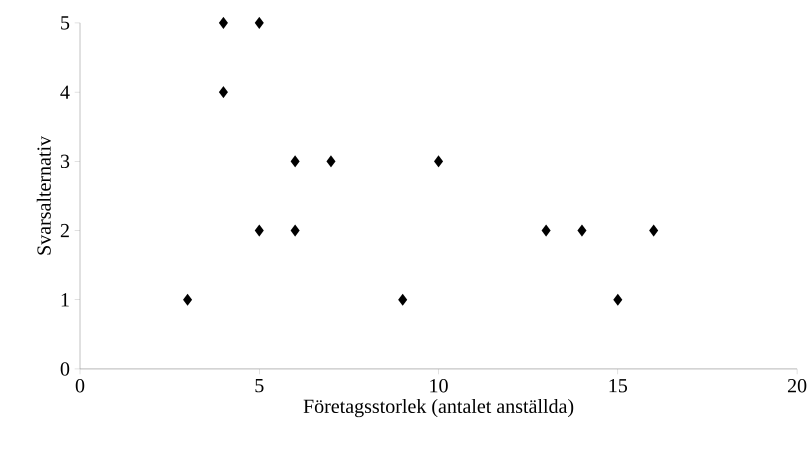 Image resolution: width=812 pixels, height=451 pixels. Describe the element at coordinates (64, 231) in the screenshot. I see `y-tick-label: 2` at that location.